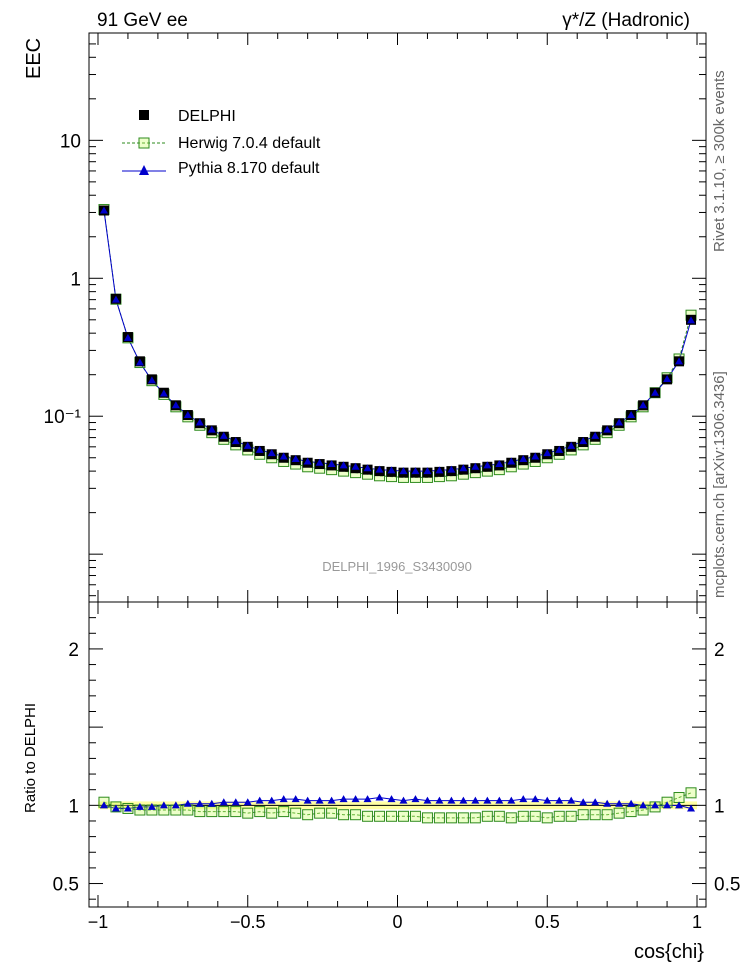  Describe the element at coordinates (547, 922) in the screenshot. I see `x-tick-label: 0.5` at that location.